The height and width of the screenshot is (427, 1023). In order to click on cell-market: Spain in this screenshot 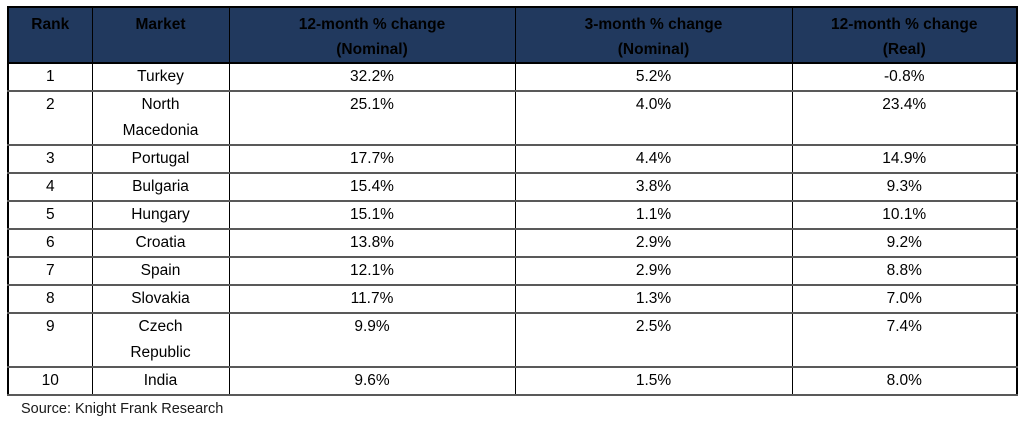, I will do `click(160, 271)`.